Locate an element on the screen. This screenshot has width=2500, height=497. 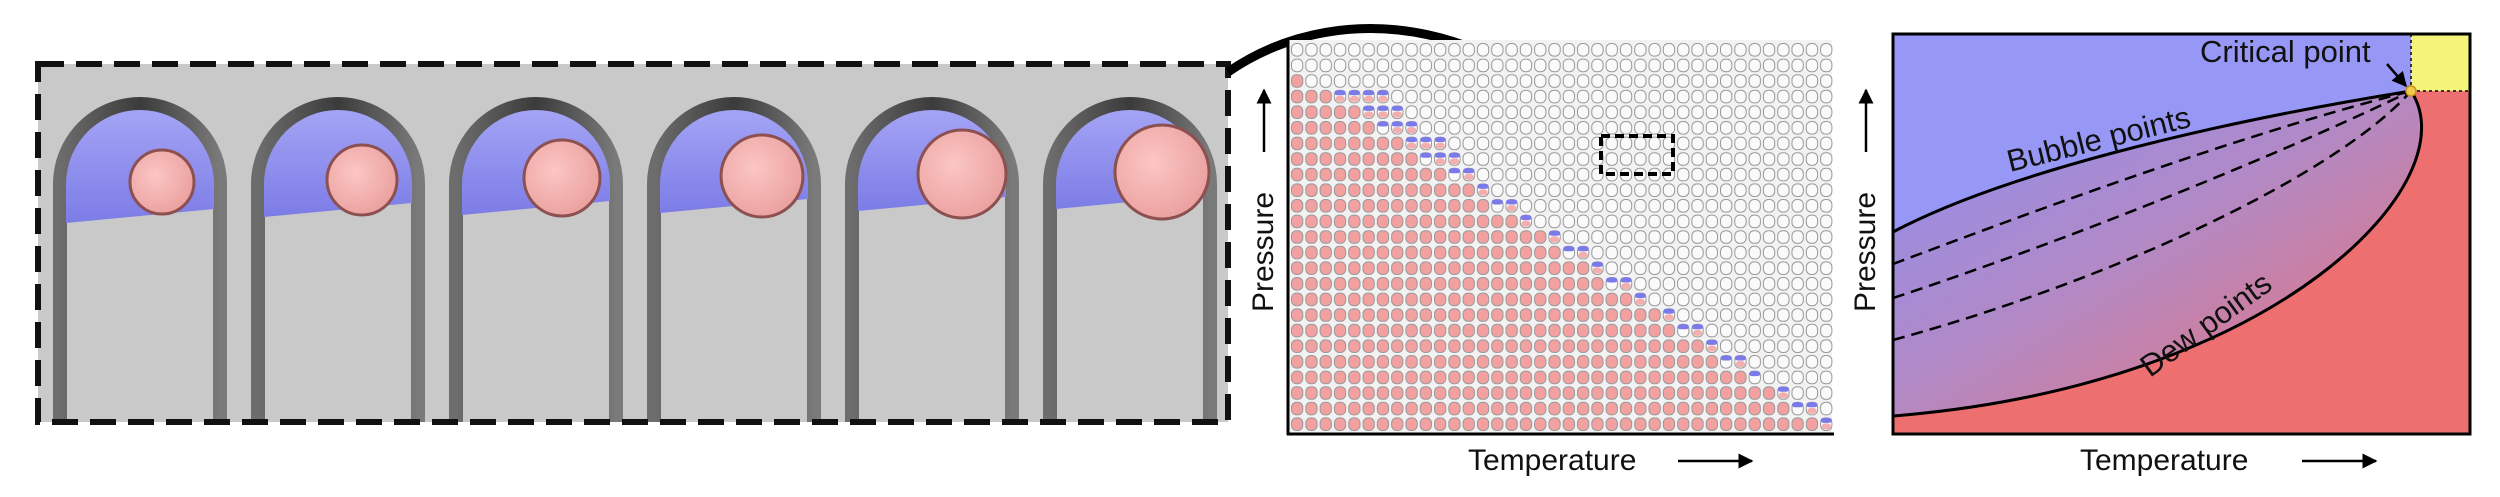
supercritical-region is located at coordinates (2440, 62).